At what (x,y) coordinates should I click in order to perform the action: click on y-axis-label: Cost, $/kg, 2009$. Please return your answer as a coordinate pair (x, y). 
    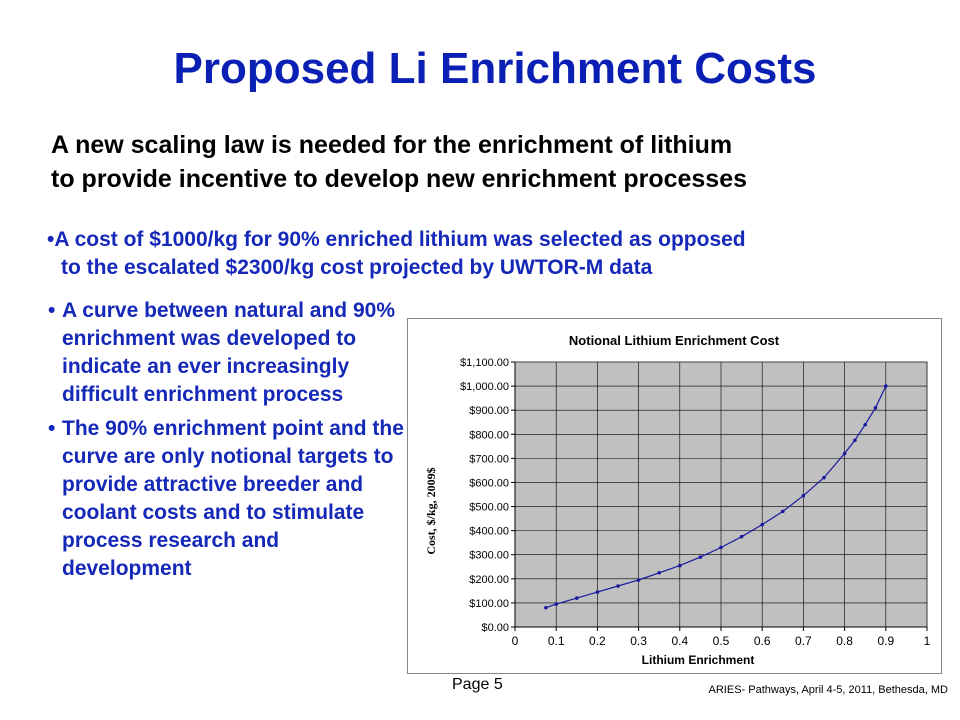
    Looking at the image, I should click on (431, 510).